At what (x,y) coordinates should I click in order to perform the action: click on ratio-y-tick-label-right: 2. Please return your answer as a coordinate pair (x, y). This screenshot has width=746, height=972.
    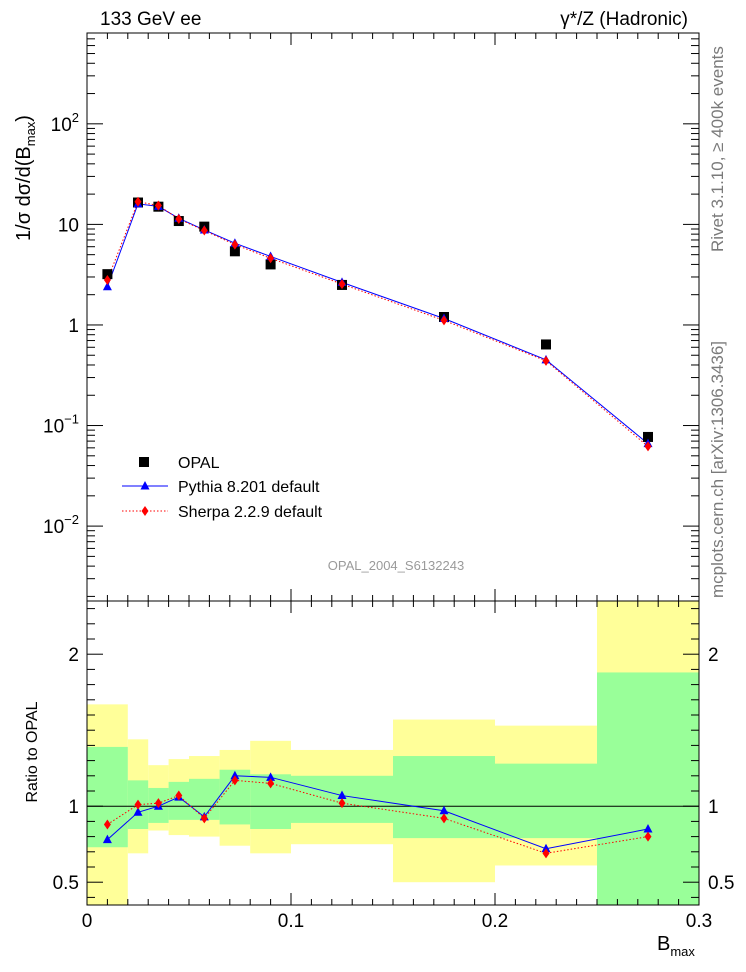
    Looking at the image, I should click on (713, 655).